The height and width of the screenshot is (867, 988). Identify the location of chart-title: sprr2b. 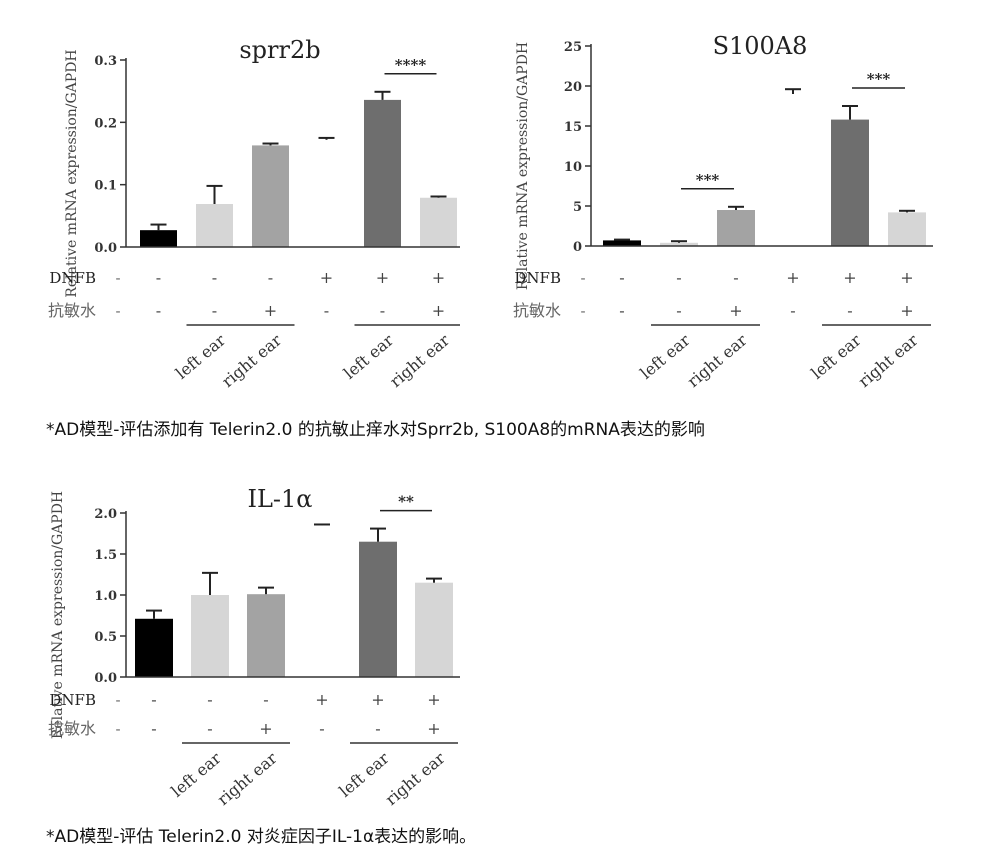
(279, 50).